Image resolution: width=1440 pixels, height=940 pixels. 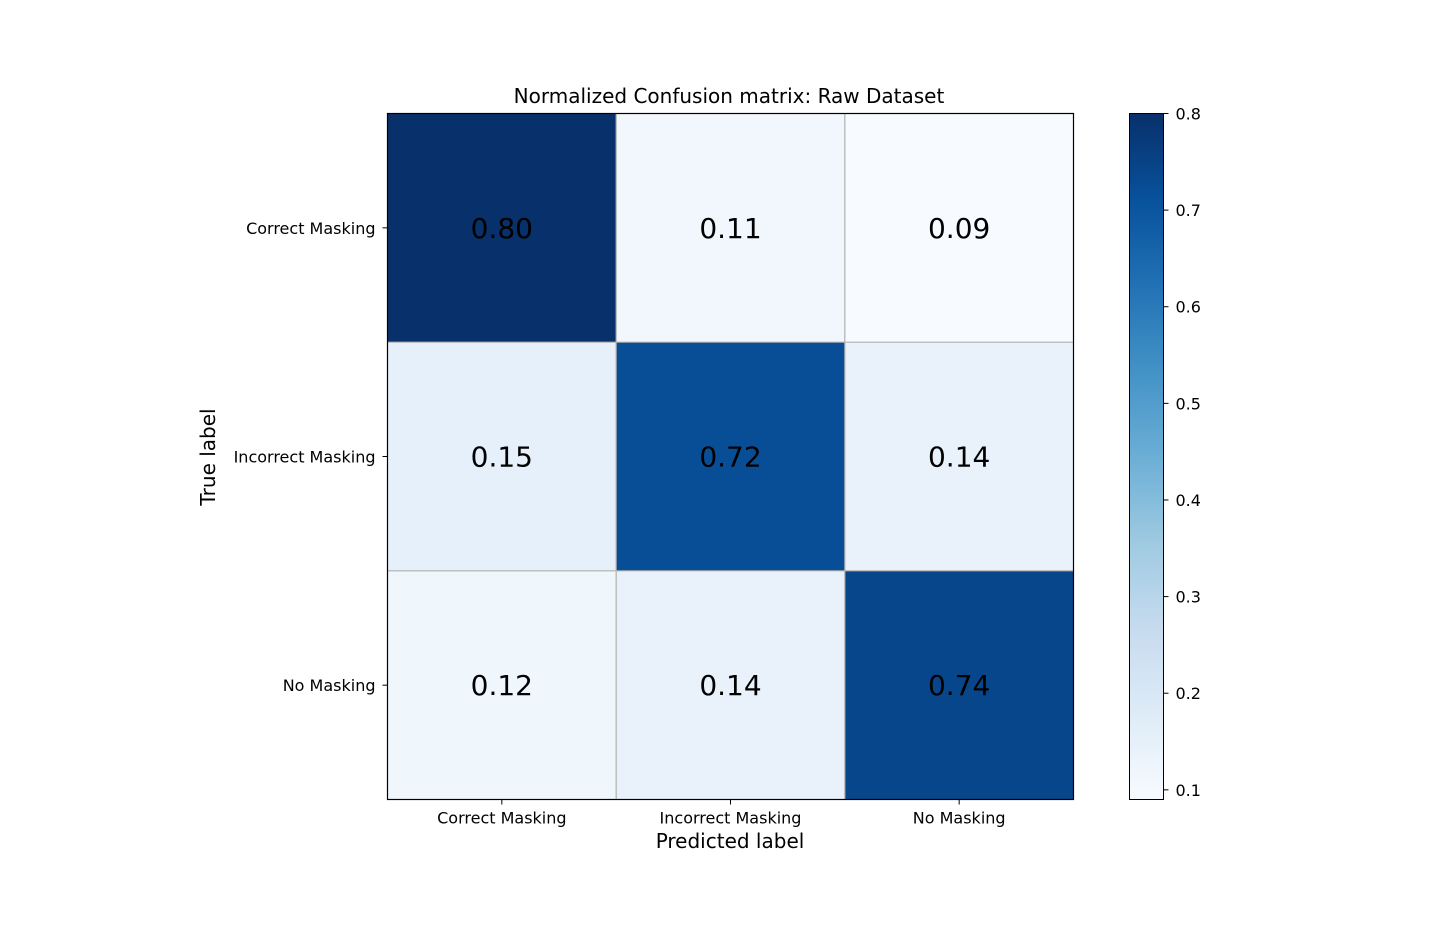 What do you see at coordinates (1188, 597) in the screenshot?
I see `colorbar-tick-label: 0.3` at bounding box center [1188, 597].